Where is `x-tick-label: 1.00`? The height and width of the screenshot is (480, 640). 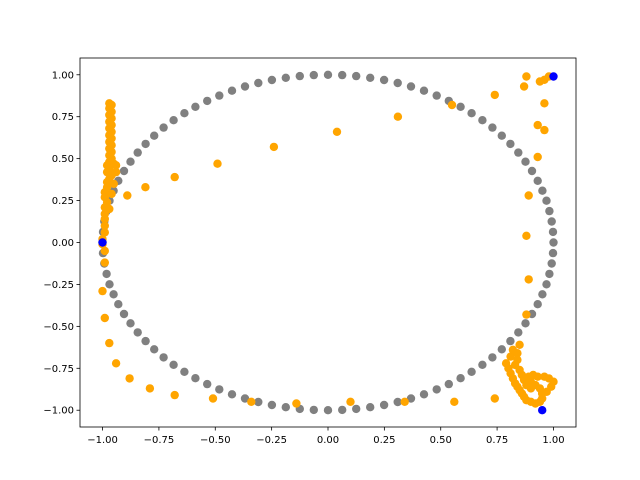
x-tick-label: 1.00 is located at coordinates (553, 440).